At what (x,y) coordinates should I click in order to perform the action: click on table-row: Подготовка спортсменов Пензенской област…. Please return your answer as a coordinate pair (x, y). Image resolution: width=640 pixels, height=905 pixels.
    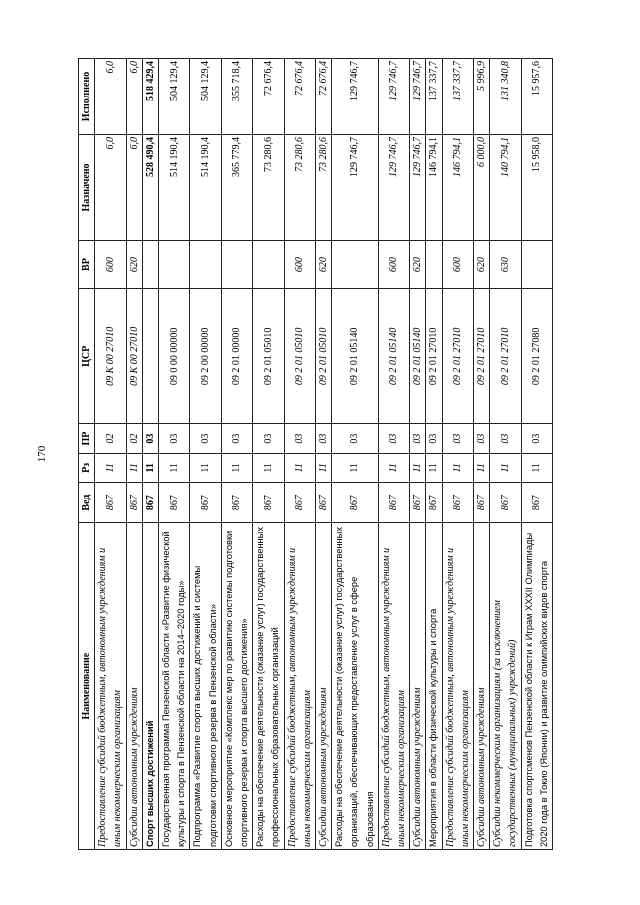
    Looking at the image, I should click on (537, 454).